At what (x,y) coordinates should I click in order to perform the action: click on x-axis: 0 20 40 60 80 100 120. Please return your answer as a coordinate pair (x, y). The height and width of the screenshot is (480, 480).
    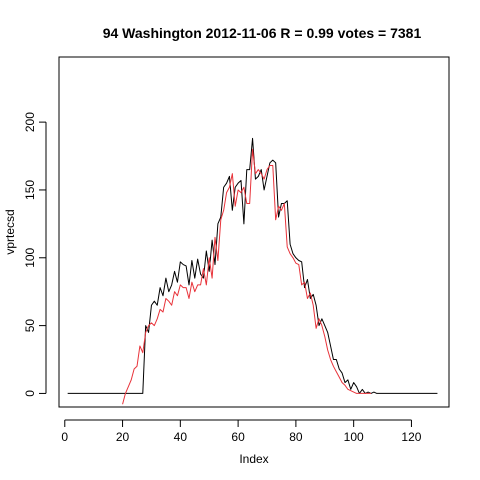
    Looking at the image, I should click on (241, 431).